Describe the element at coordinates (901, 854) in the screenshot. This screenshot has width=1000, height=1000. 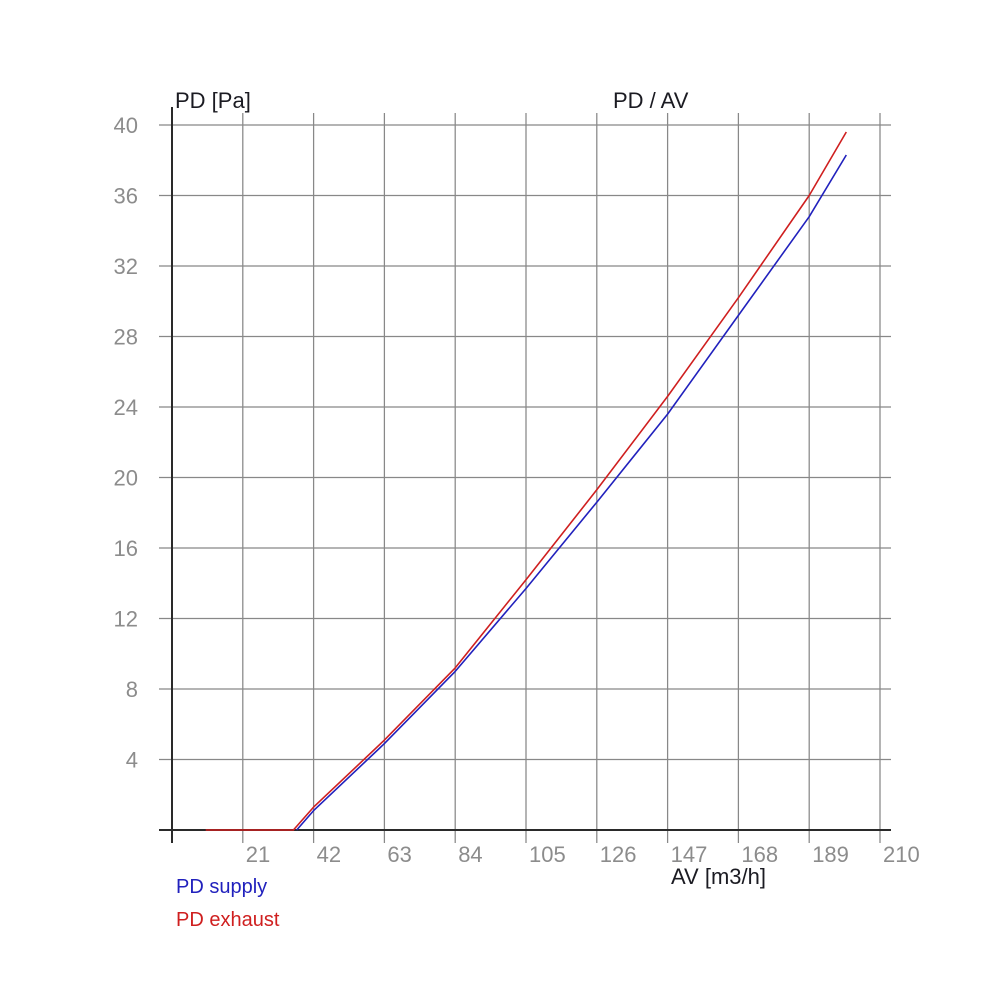
I see `x-tick-label: 210` at that location.